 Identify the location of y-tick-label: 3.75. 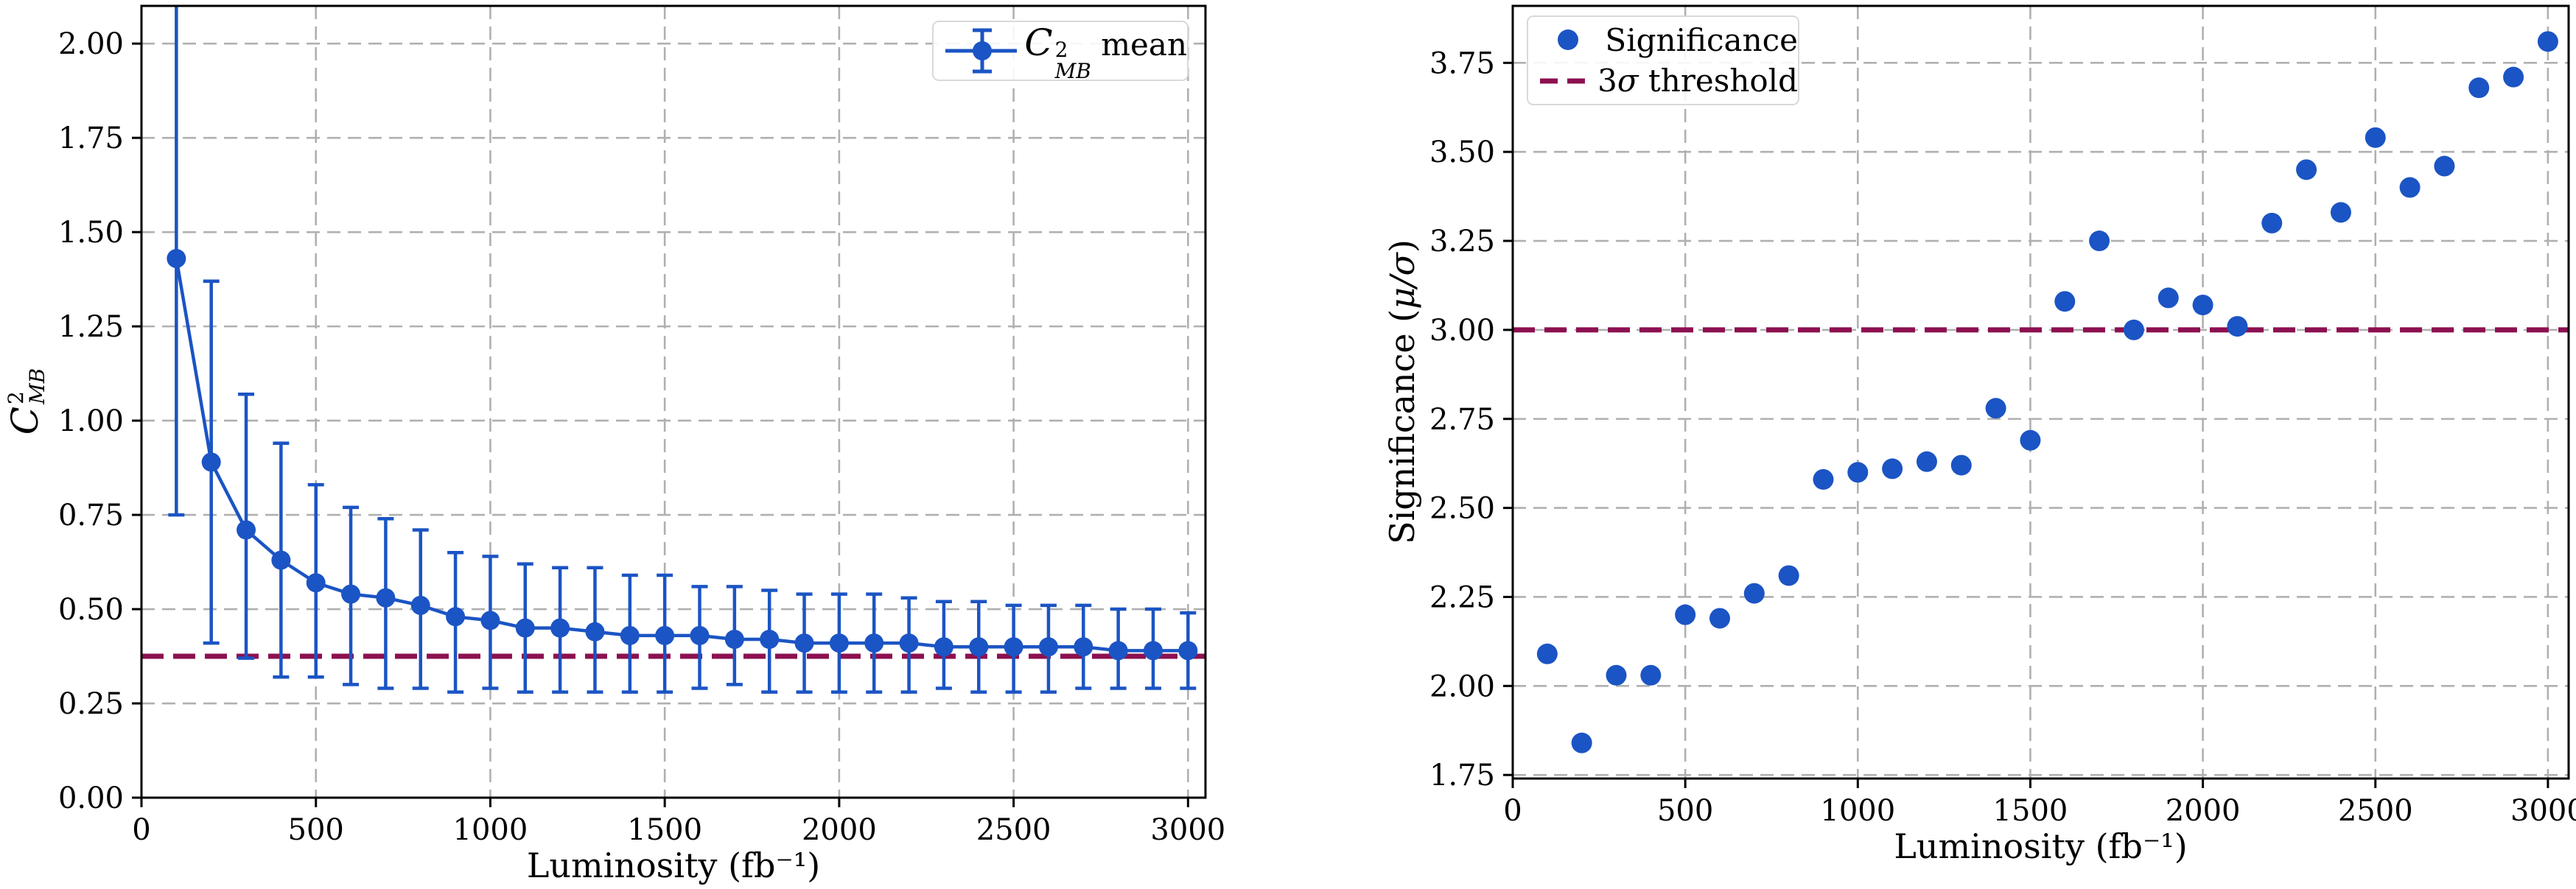
(1462, 63).